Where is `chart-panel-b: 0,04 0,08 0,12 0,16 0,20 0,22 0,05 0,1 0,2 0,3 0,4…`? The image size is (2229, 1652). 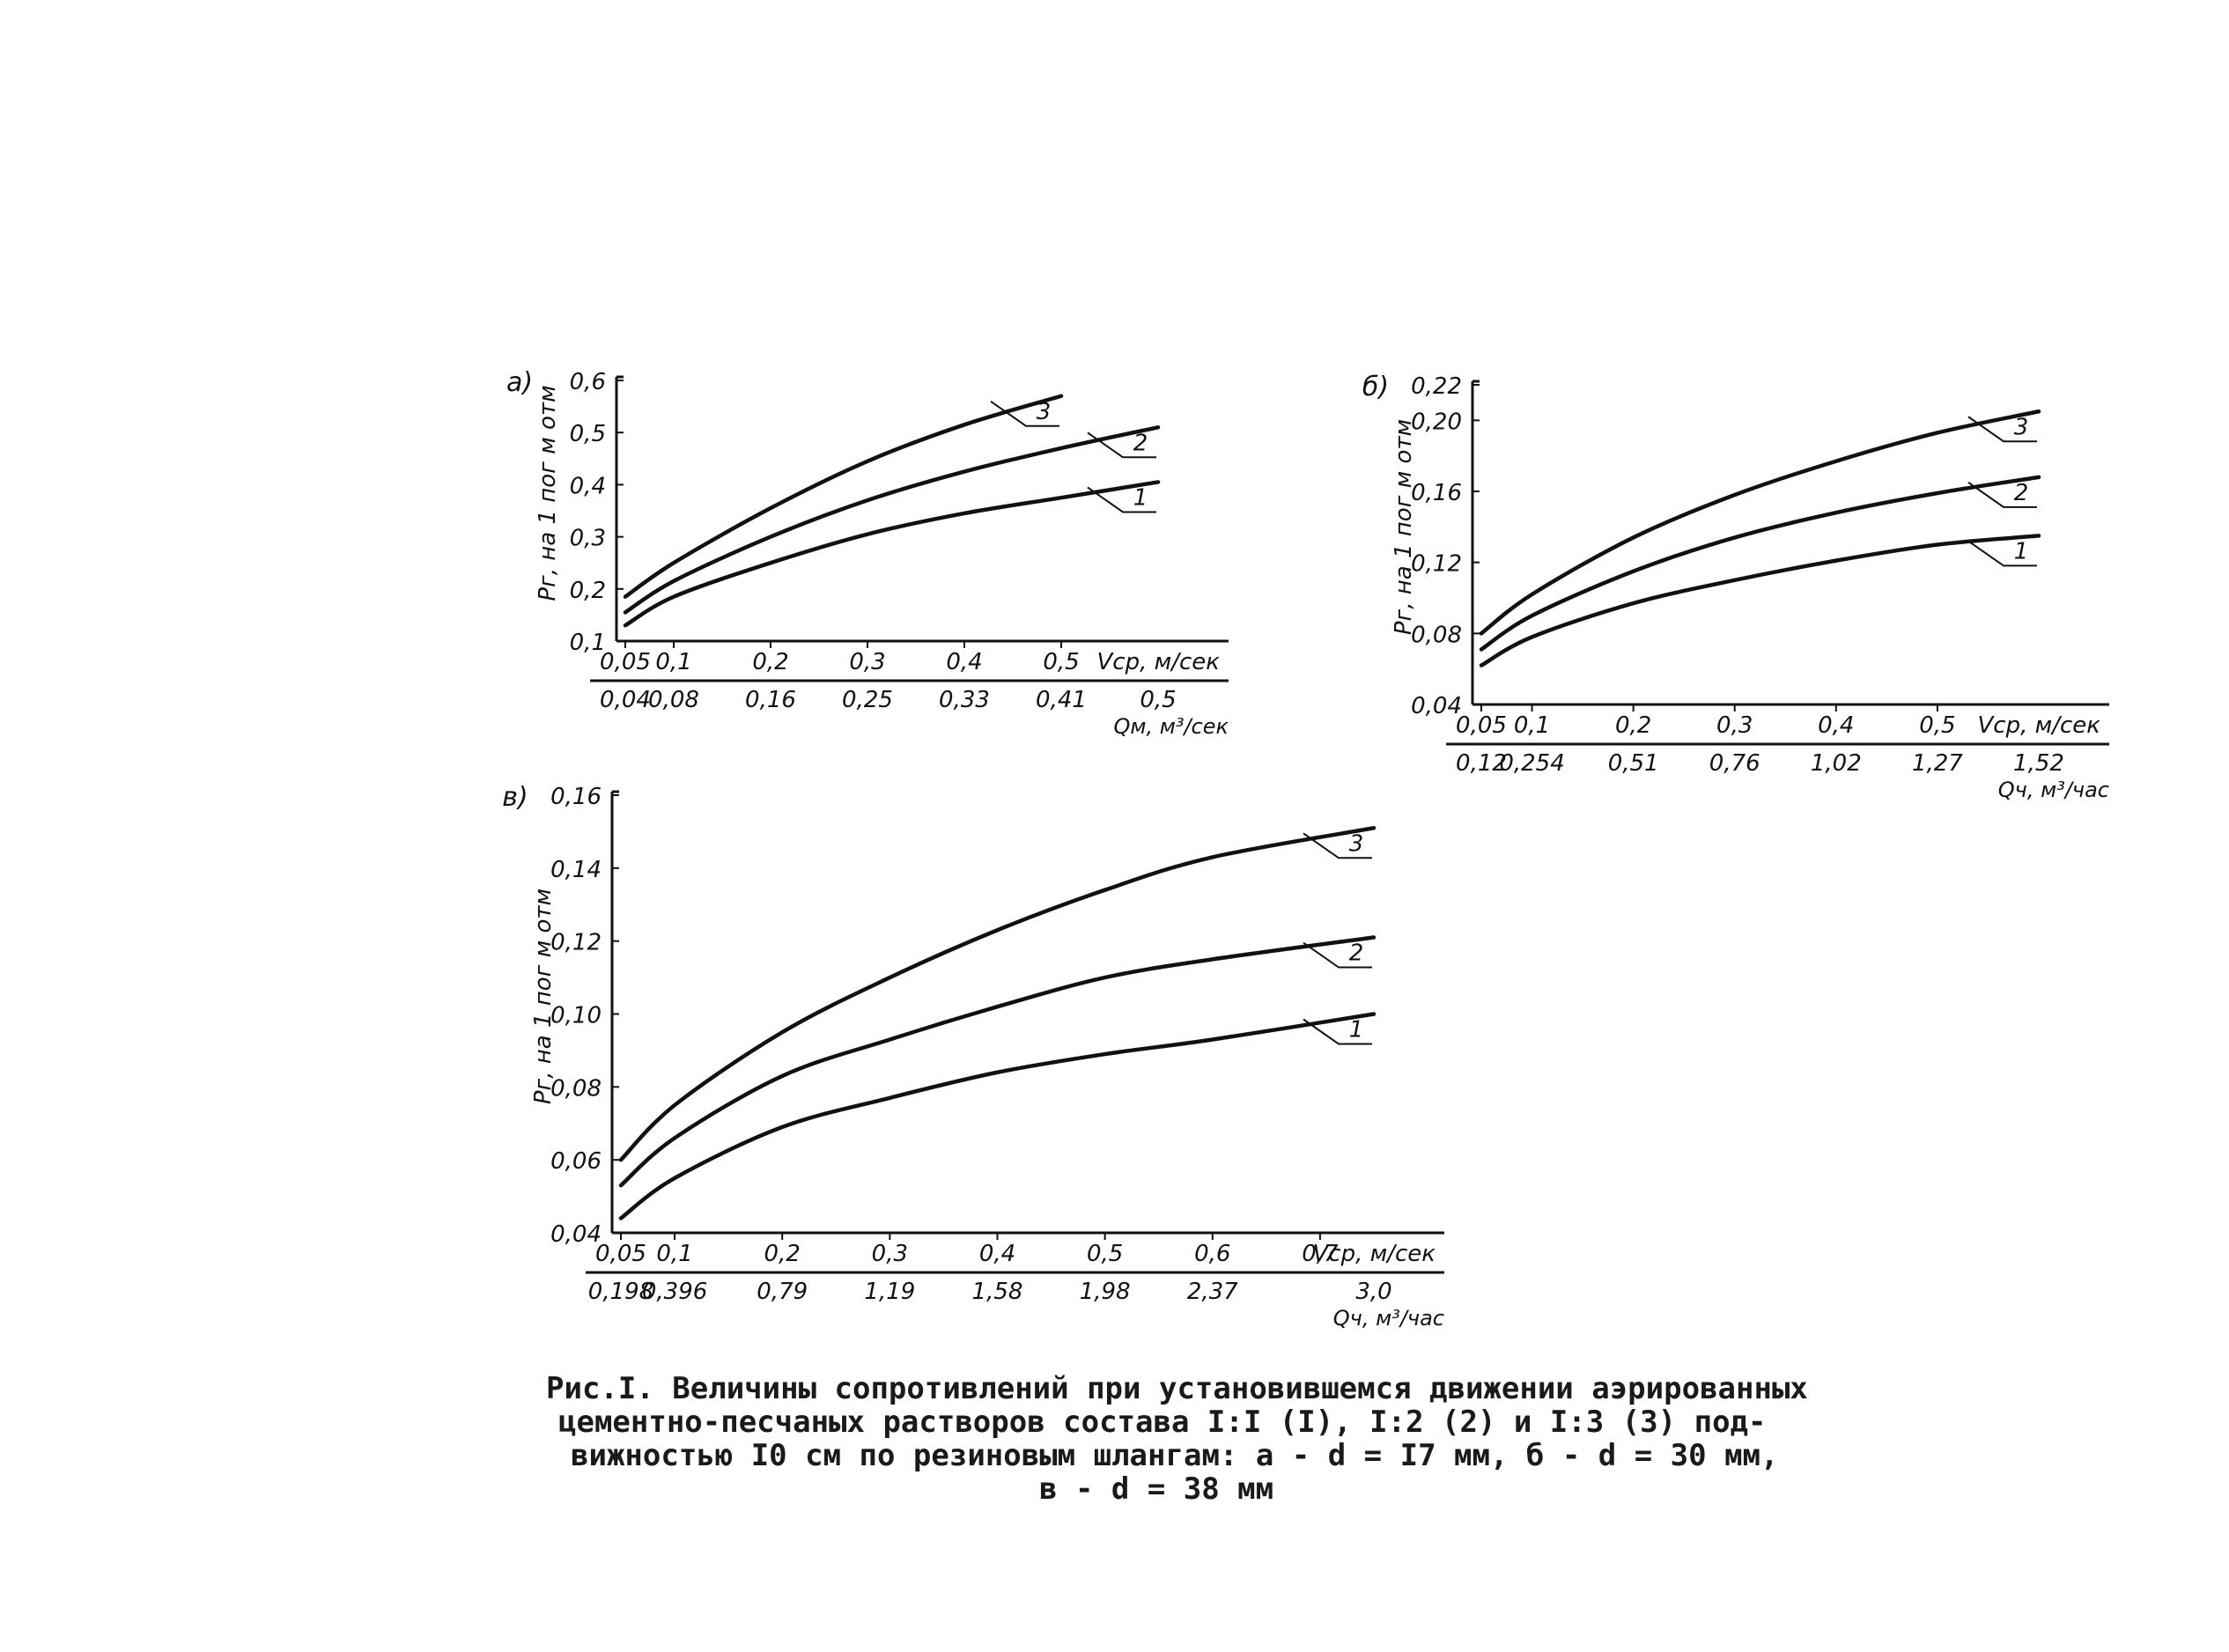
chart-panel-b: 0,04 0,08 0,12 0,16 0,20 0,22 0,05 0,1 0,2 0,3 0,4… is located at coordinates (1735, 587).